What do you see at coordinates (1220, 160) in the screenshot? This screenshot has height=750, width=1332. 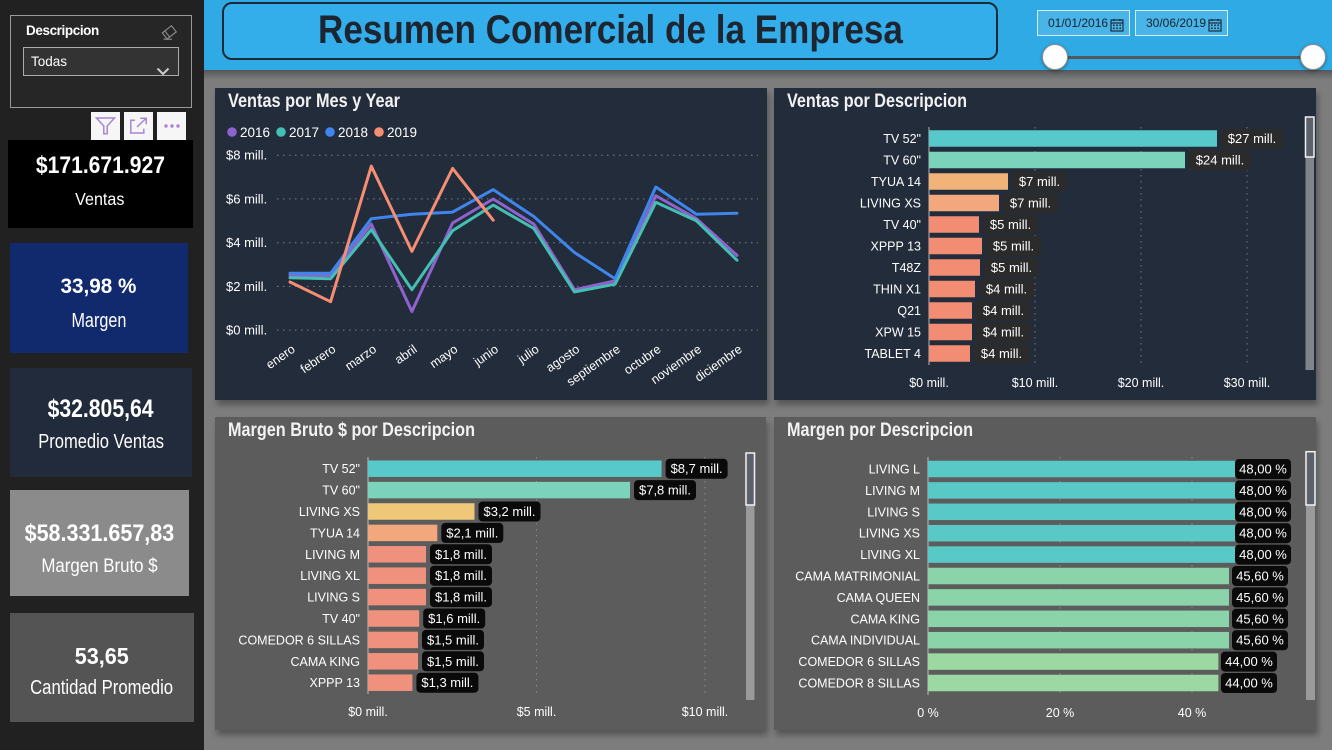 I see `svg-text: $24 mill.` at bounding box center [1220, 160].